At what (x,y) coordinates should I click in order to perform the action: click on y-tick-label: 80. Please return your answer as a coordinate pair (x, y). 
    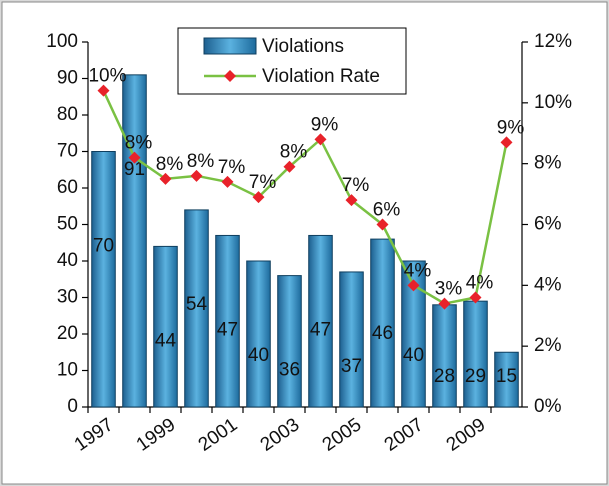
    Looking at the image, I should click on (67, 114).